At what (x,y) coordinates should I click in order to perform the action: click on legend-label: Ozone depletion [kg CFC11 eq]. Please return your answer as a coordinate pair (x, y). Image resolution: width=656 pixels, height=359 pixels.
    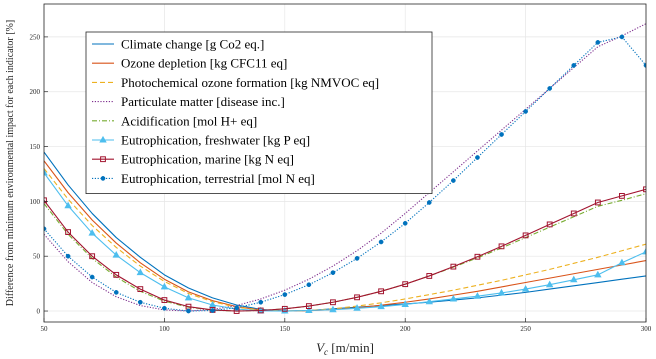
    Looking at the image, I should click on (204, 63).